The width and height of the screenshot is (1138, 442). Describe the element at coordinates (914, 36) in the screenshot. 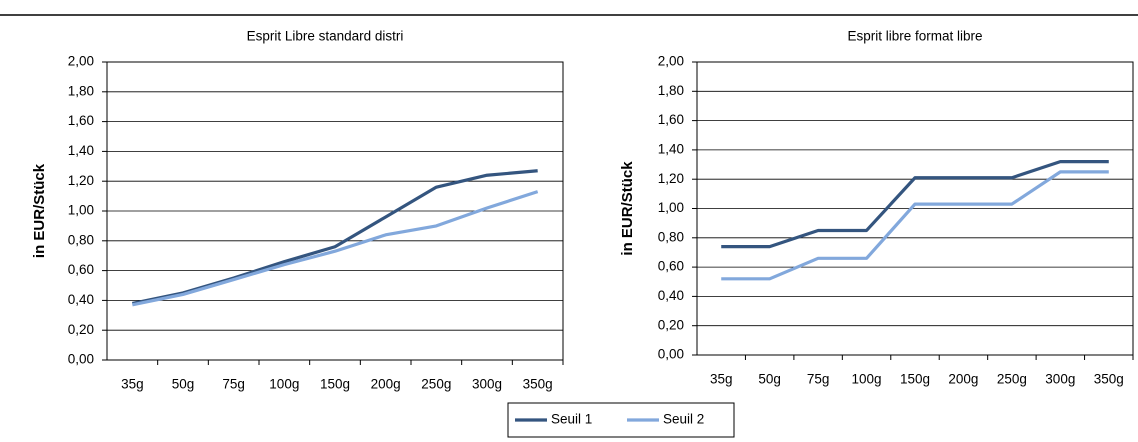

I see `chart-title: Esprit libre format libre` at that location.